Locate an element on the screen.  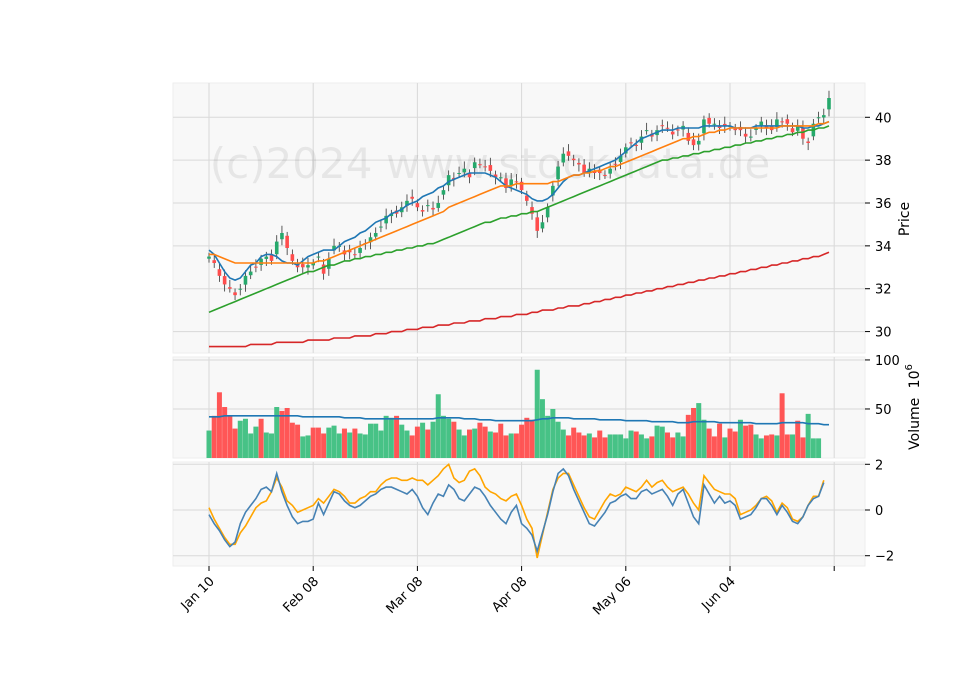
y-tick-label: 32 is located at coordinates (883, 290).